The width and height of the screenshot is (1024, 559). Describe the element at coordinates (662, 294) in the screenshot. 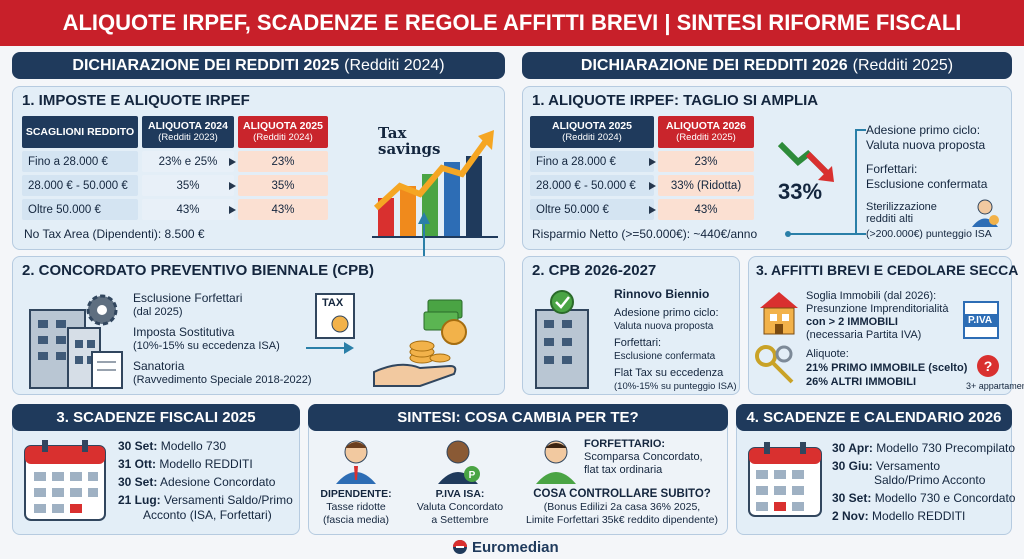

I see `lead: Rinnovo Biennio` at that location.